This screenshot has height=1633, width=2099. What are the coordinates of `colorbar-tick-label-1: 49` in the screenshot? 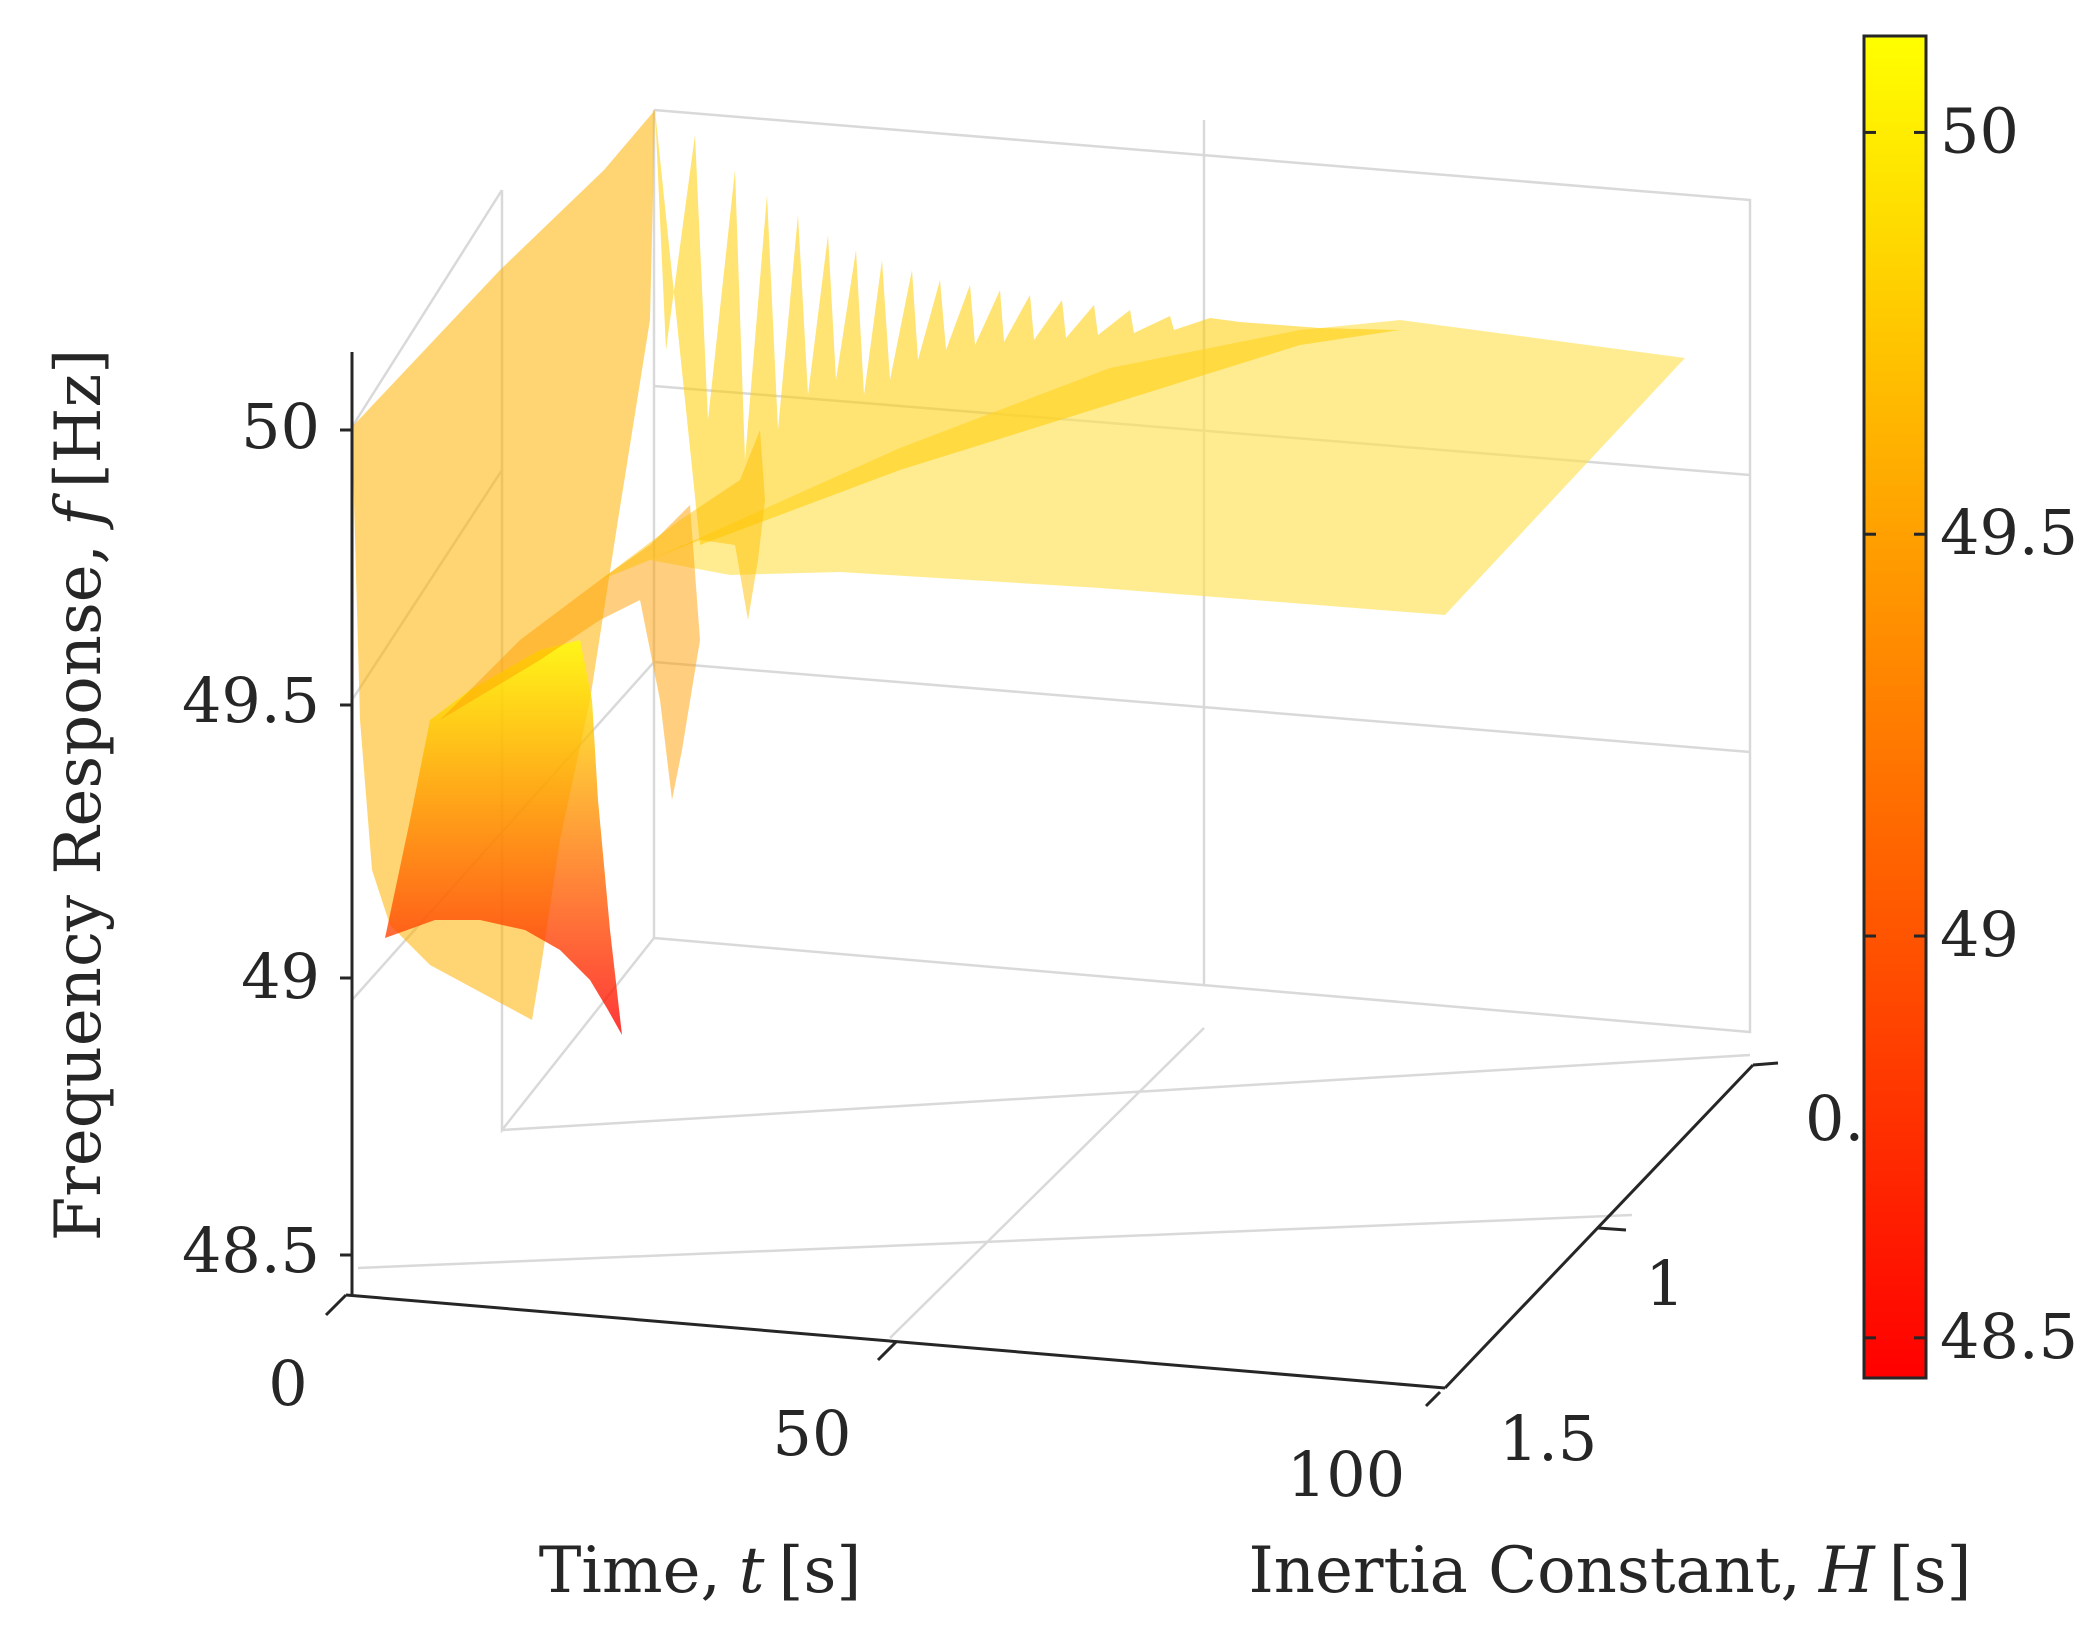 It's located at (1979, 934).